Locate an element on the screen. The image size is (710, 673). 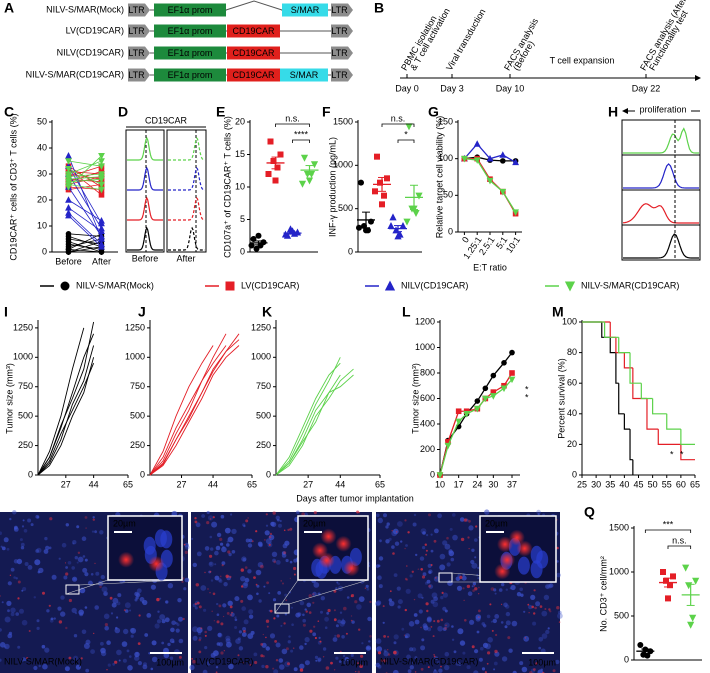
legend-marker is located at coordinates (570, 286).